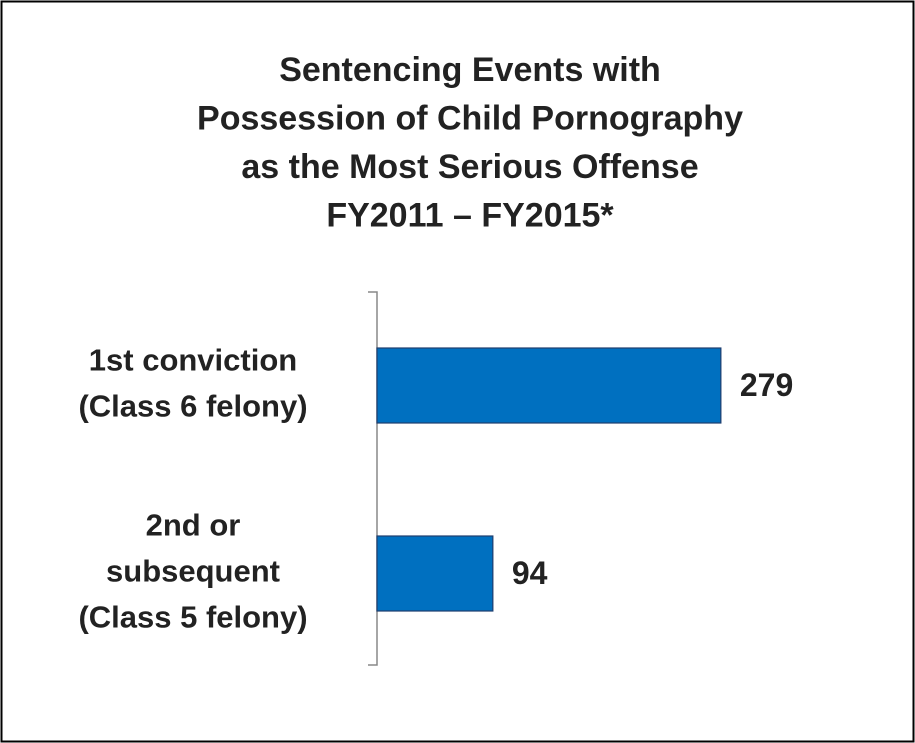 This screenshot has height=743, width=915. I want to click on category-label: subsequent, so click(193, 571).